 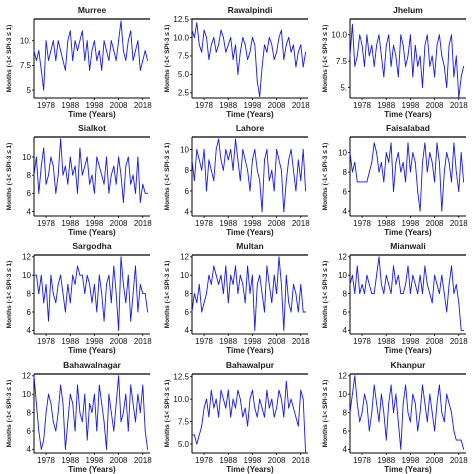 I want to click on y-axis-label: Months (-1< SPI-3 ≤ 1), so click(x=167, y=414).